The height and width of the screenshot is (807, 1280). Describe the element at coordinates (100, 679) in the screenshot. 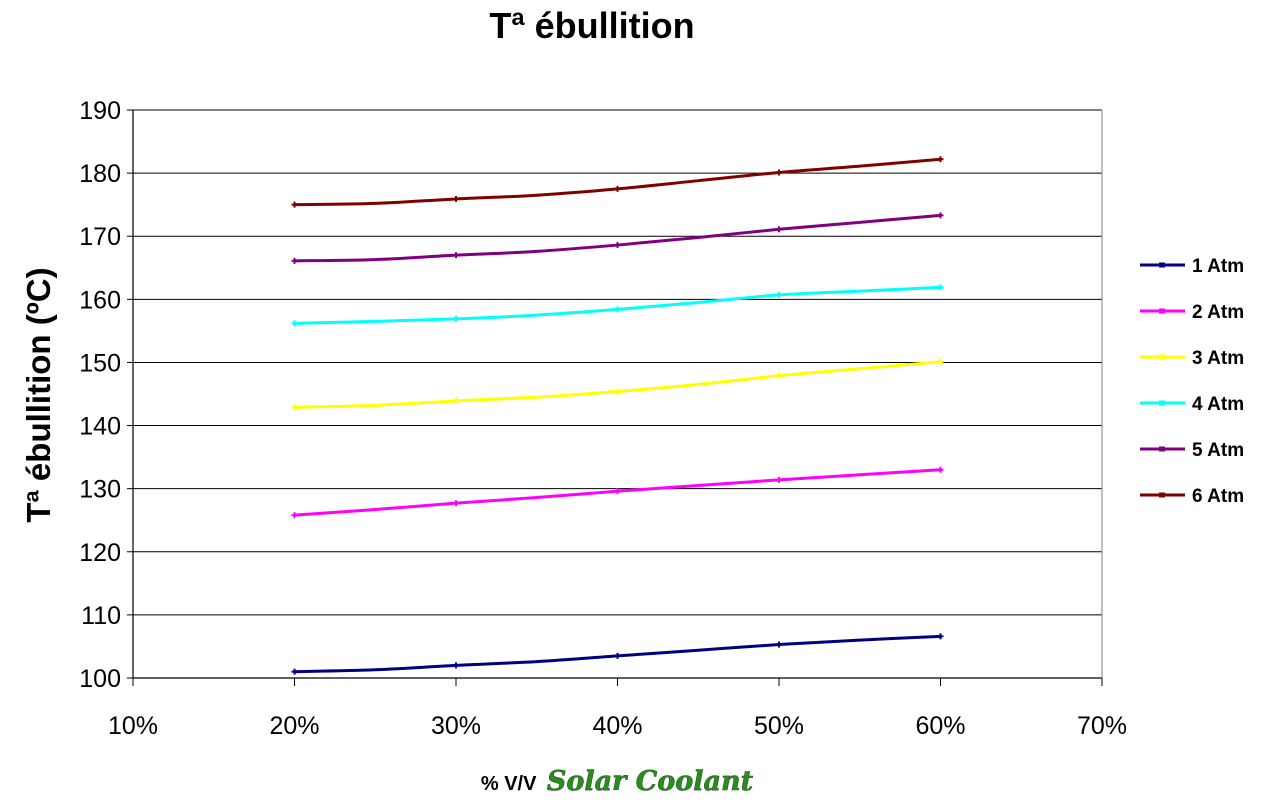

I see `y-tick-label-100: 100` at that location.